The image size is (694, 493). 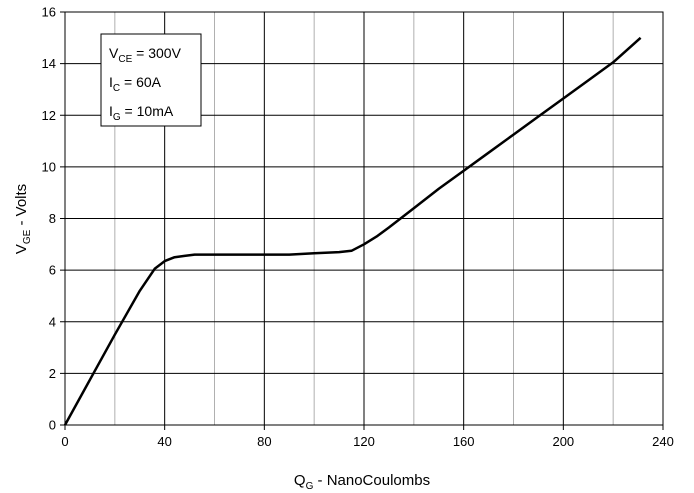 I want to click on x-tick-label: 0, so click(x=64, y=441).